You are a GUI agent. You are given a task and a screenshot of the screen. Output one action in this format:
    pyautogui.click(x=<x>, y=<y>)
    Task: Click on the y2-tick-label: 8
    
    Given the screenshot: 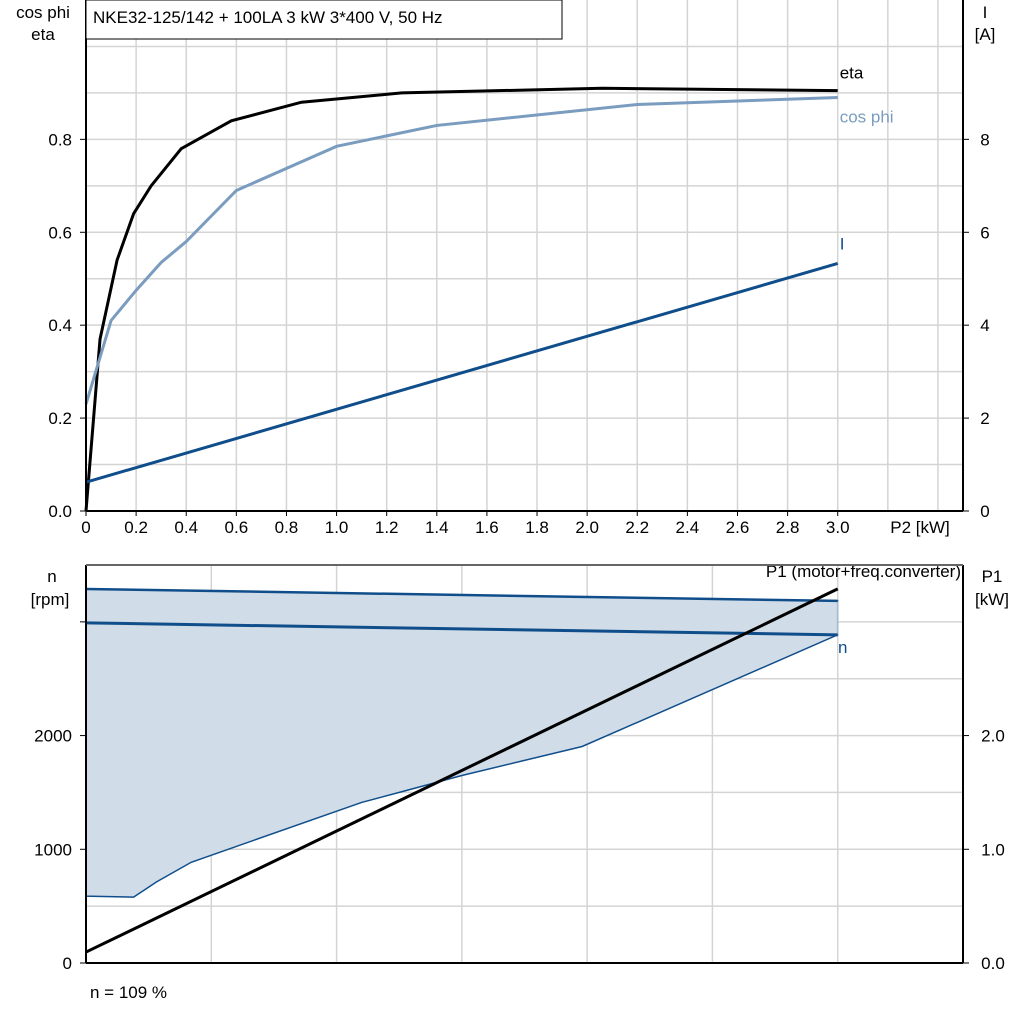 What is the action you would take?
    pyautogui.click(x=984, y=139)
    